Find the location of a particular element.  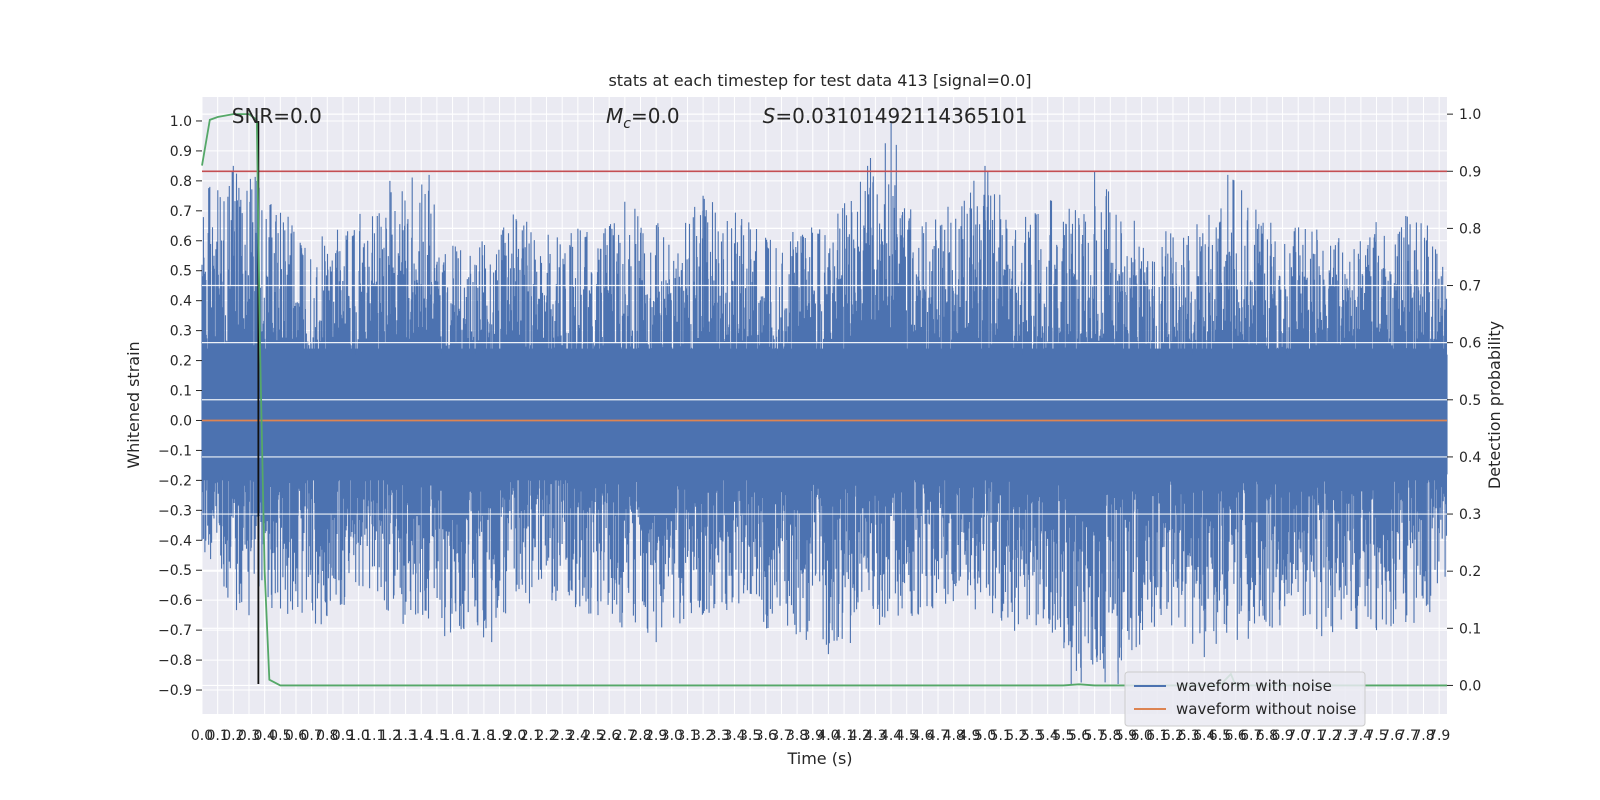

x-tick-label: 7.8 is located at coordinates (1423, 736).